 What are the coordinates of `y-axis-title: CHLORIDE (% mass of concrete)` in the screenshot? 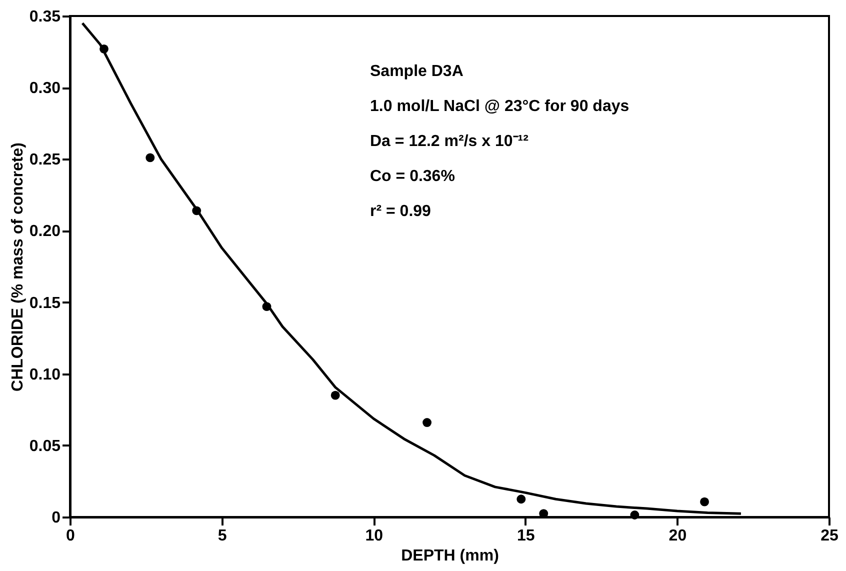 It's located at (17, 267).